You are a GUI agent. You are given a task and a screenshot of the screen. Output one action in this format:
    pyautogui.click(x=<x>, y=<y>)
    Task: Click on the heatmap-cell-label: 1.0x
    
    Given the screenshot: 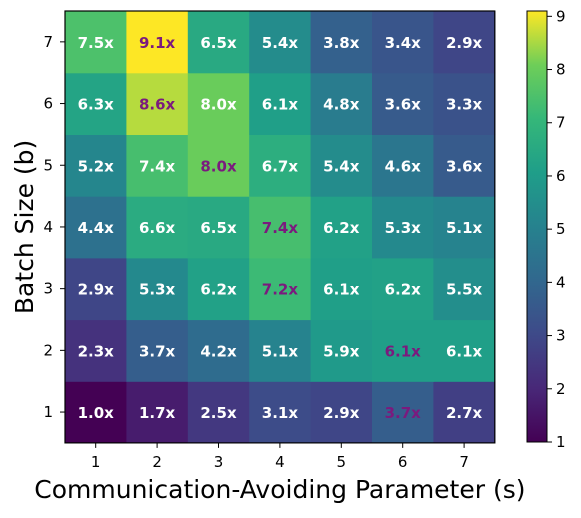 What is the action you would take?
    pyautogui.click(x=96, y=413)
    